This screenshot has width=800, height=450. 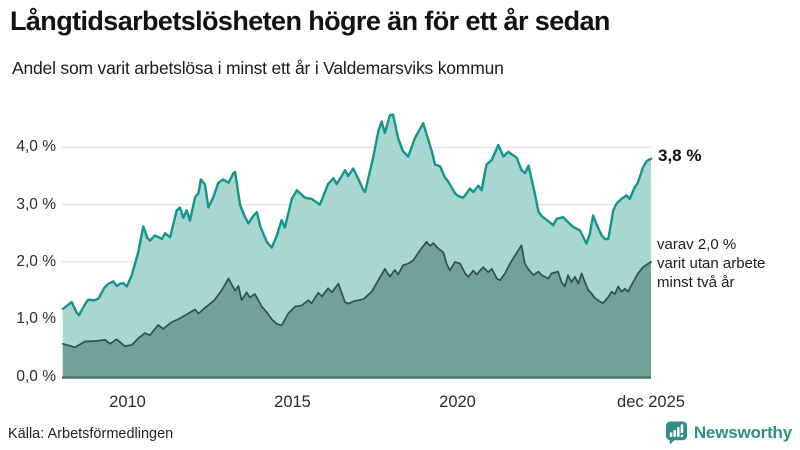 I want to click on series-end-value-label: 3,8 %, so click(x=680, y=155).